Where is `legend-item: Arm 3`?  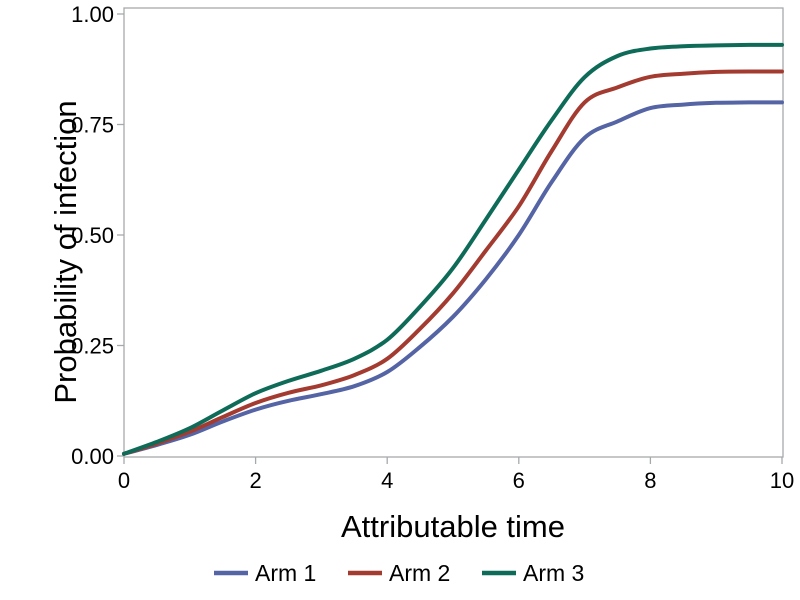 legend-item: Arm 3 is located at coordinates (533, 573).